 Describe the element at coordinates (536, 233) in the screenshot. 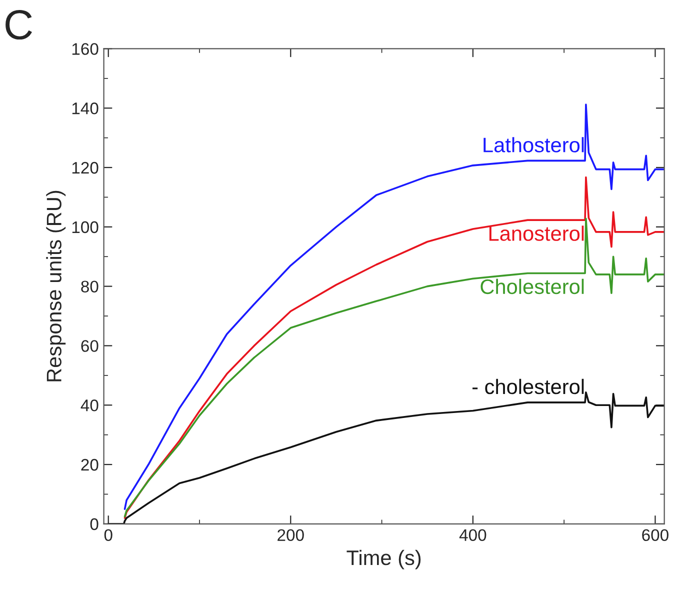

I see `series-label: Lanosterol` at that location.